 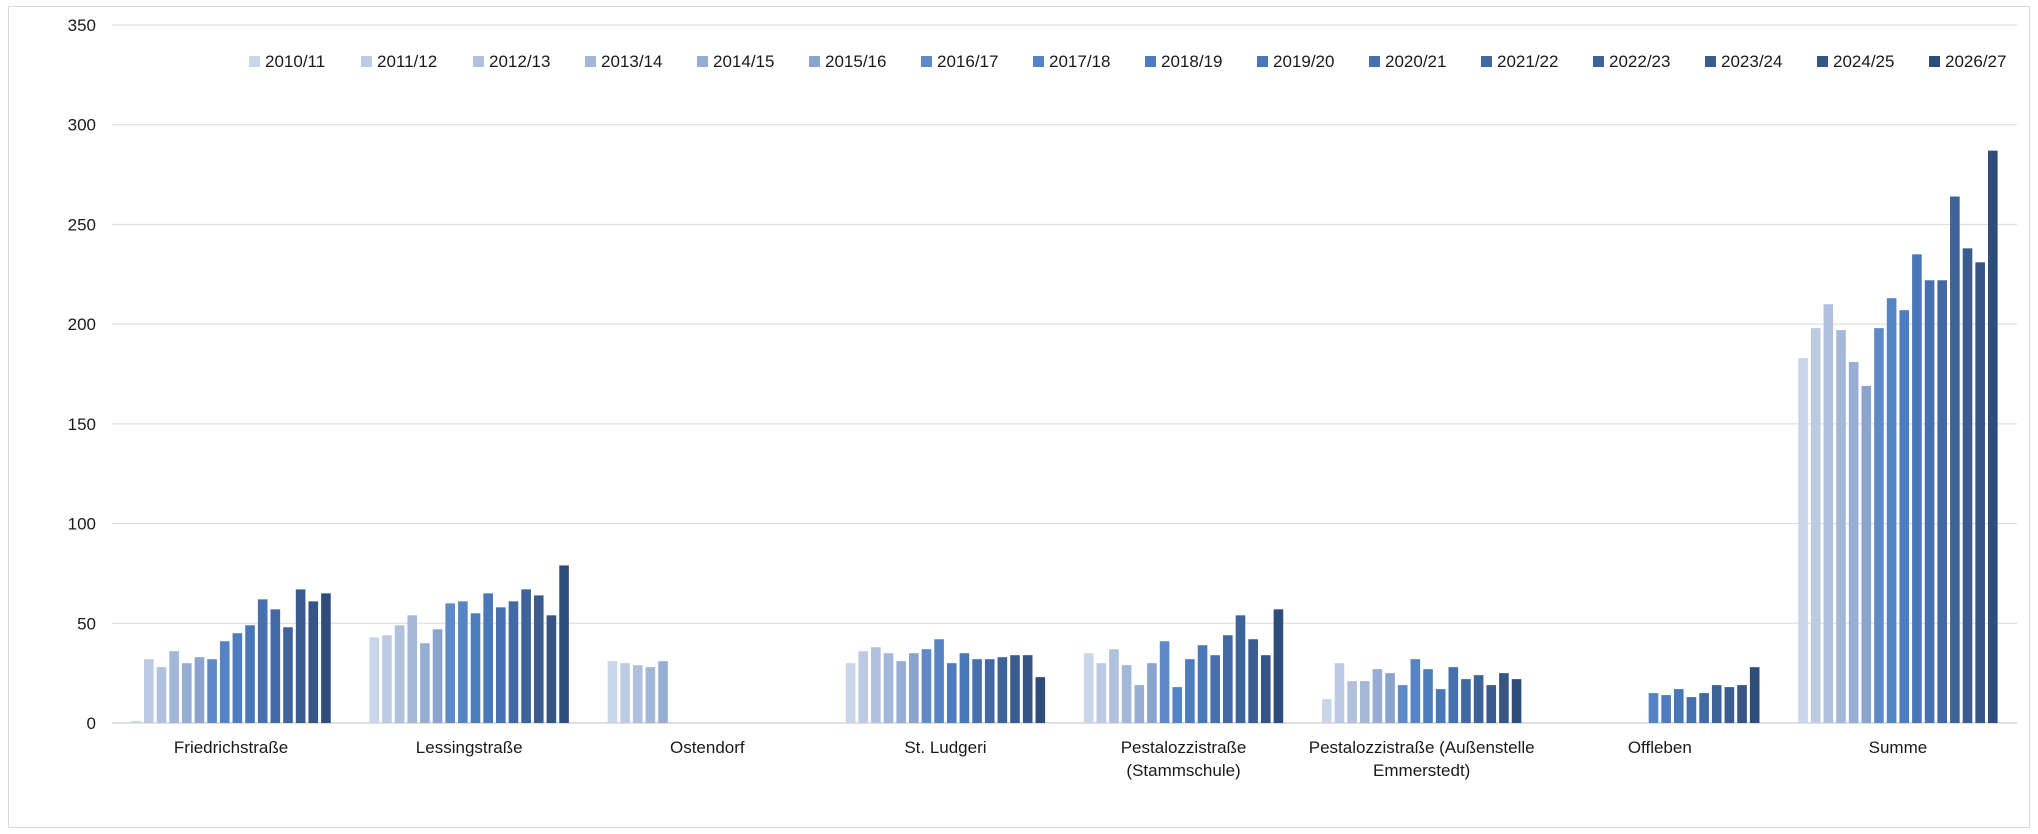 I want to click on legend-item: 2011/12, so click(x=399, y=61).